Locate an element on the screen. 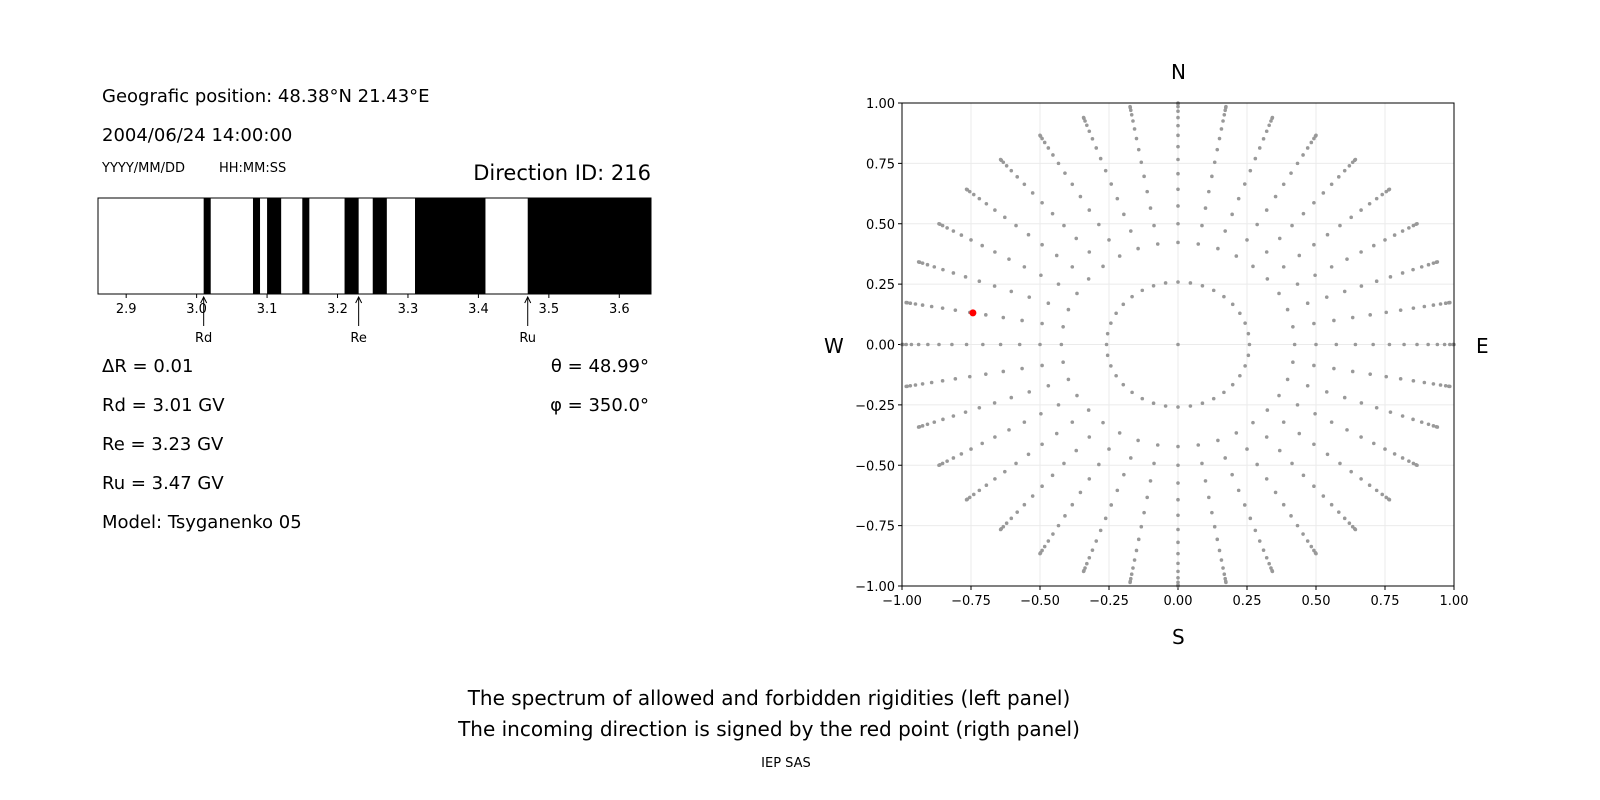 The height and width of the screenshot is (800, 1600). forbidden-band is located at coordinates (306, 246).